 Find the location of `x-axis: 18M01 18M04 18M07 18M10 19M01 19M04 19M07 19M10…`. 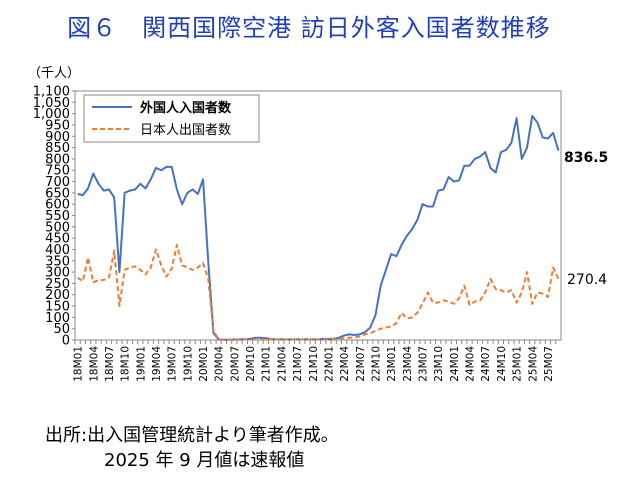

x-axis: 18M01 18M04 18M07 18M10 19M01 19M04 19M07 19M10… is located at coordinates (315, 361).